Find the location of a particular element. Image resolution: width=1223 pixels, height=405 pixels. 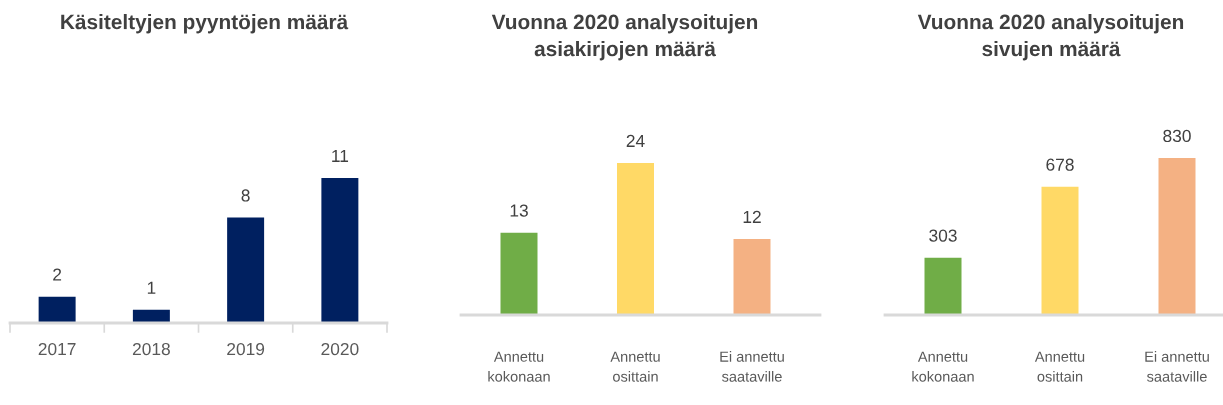

data-label: 830 is located at coordinates (1177, 136).